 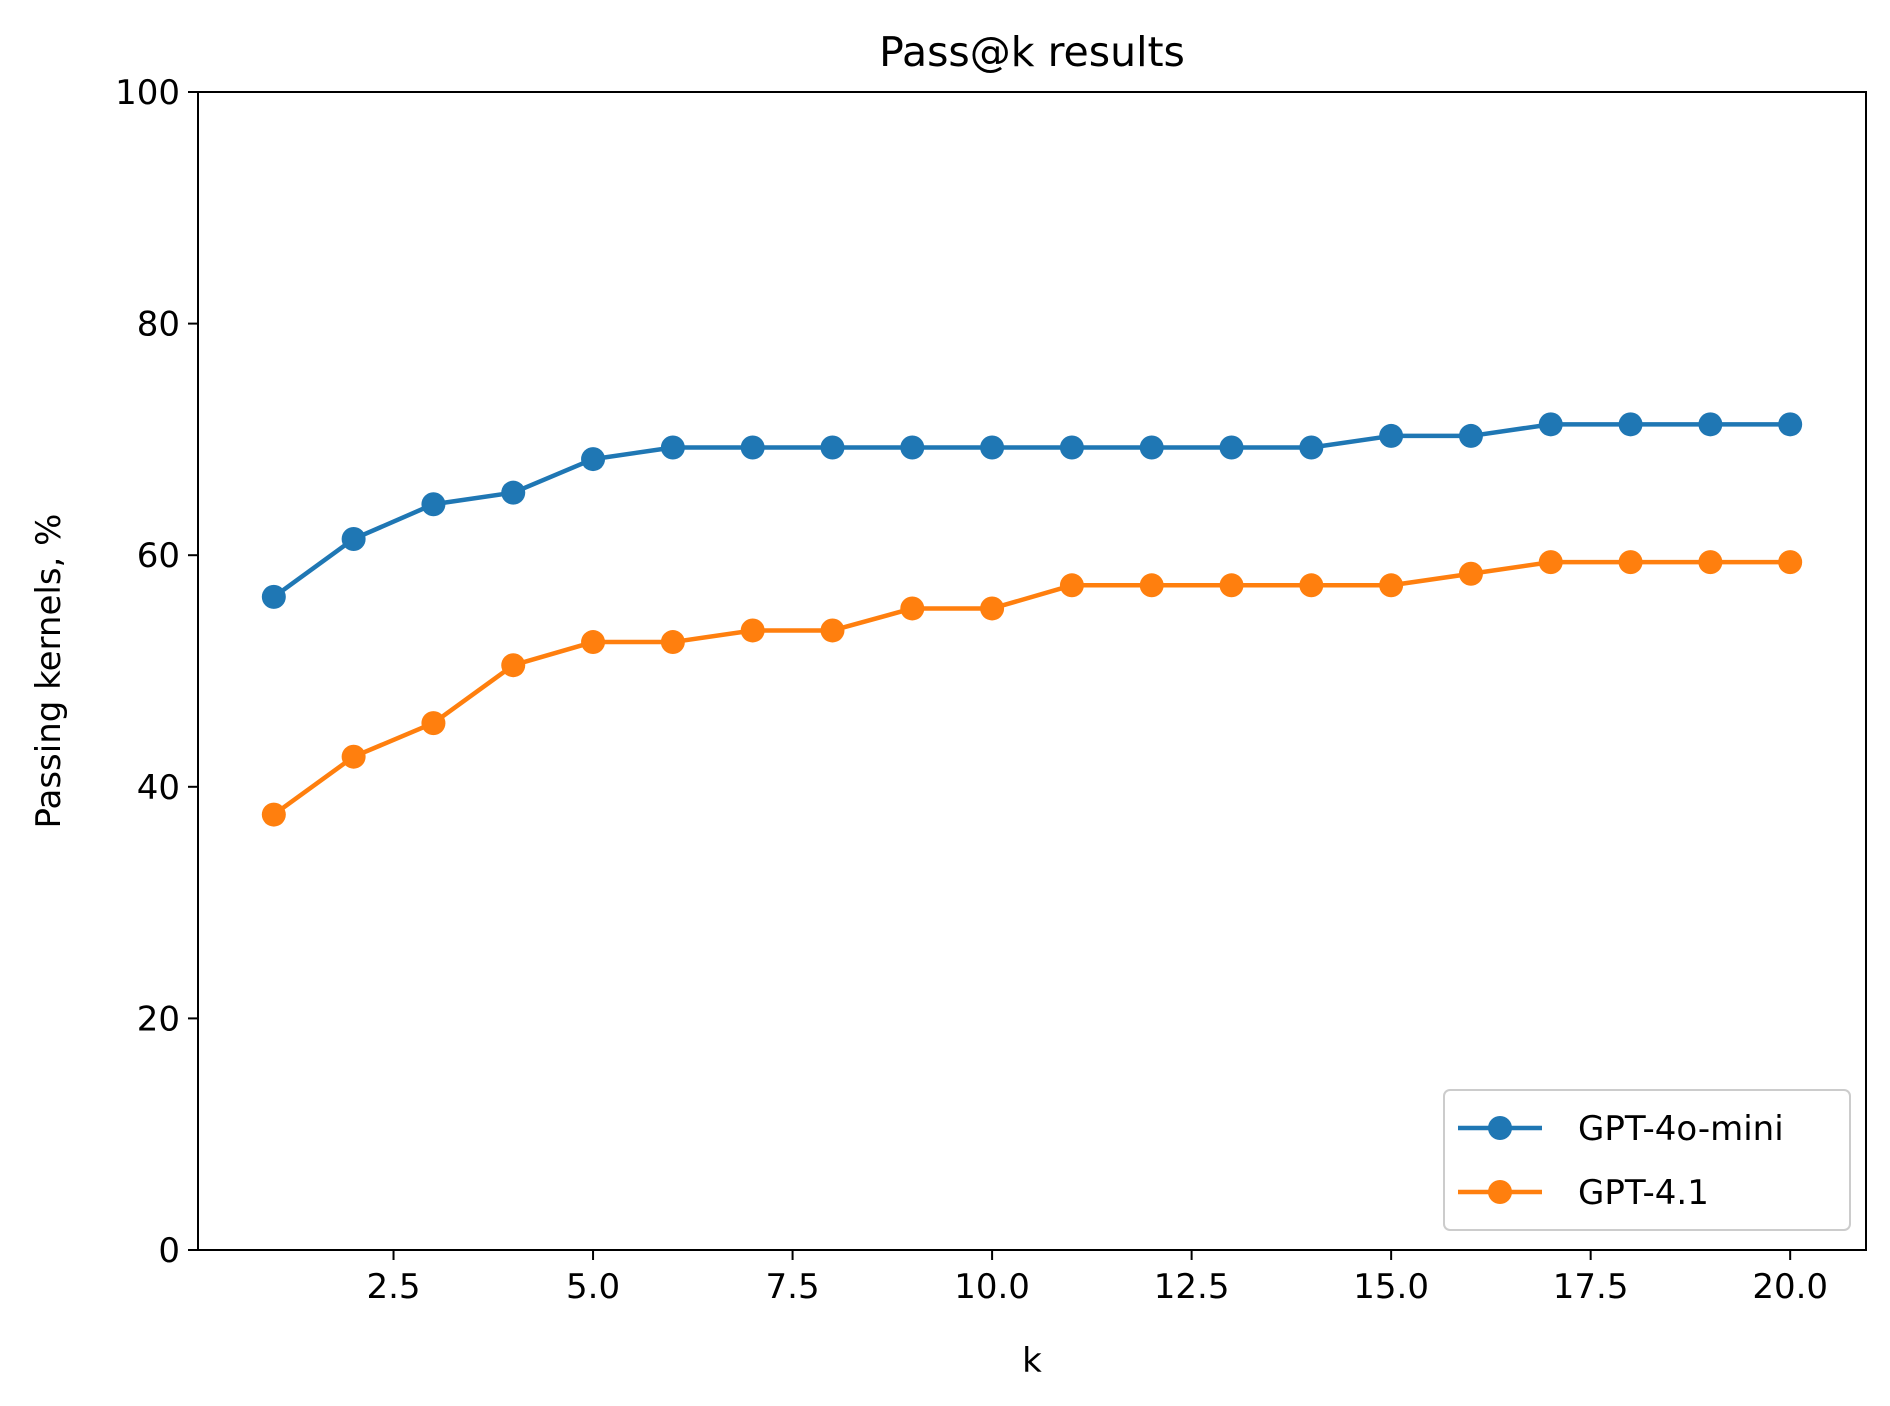 What do you see at coordinates (158, 325) in the screenshot?
I see `y-tick-label: 80` at bounding box center [158, 325].